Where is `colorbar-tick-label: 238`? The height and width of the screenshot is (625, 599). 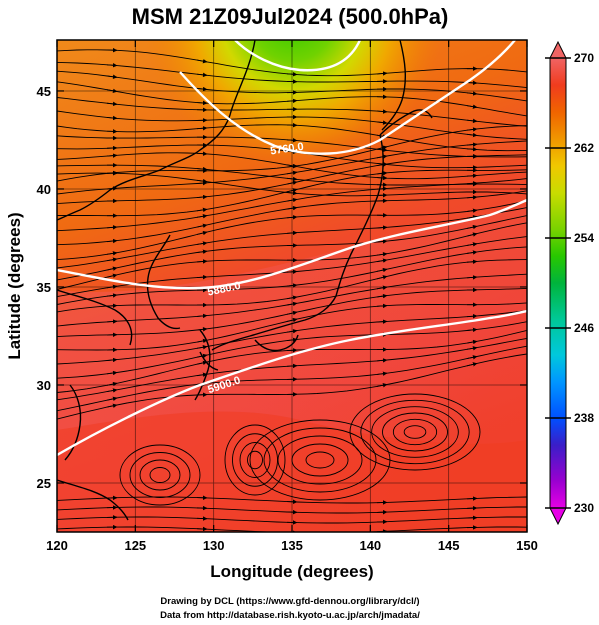 colorbar-tick-label: 238 is located at coordinates (584, 418).